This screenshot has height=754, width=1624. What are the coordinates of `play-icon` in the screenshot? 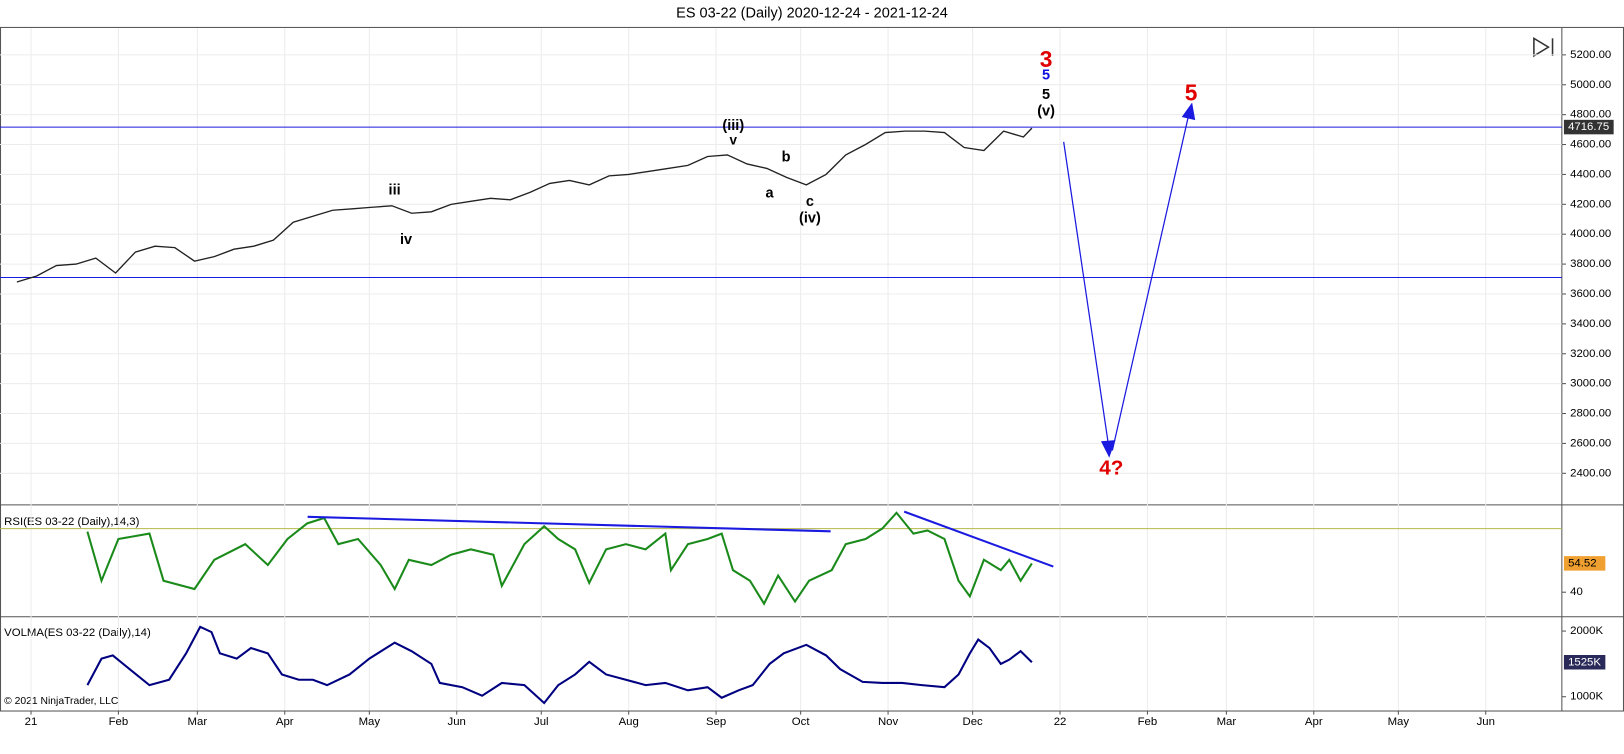 It's located at (1543, 47).